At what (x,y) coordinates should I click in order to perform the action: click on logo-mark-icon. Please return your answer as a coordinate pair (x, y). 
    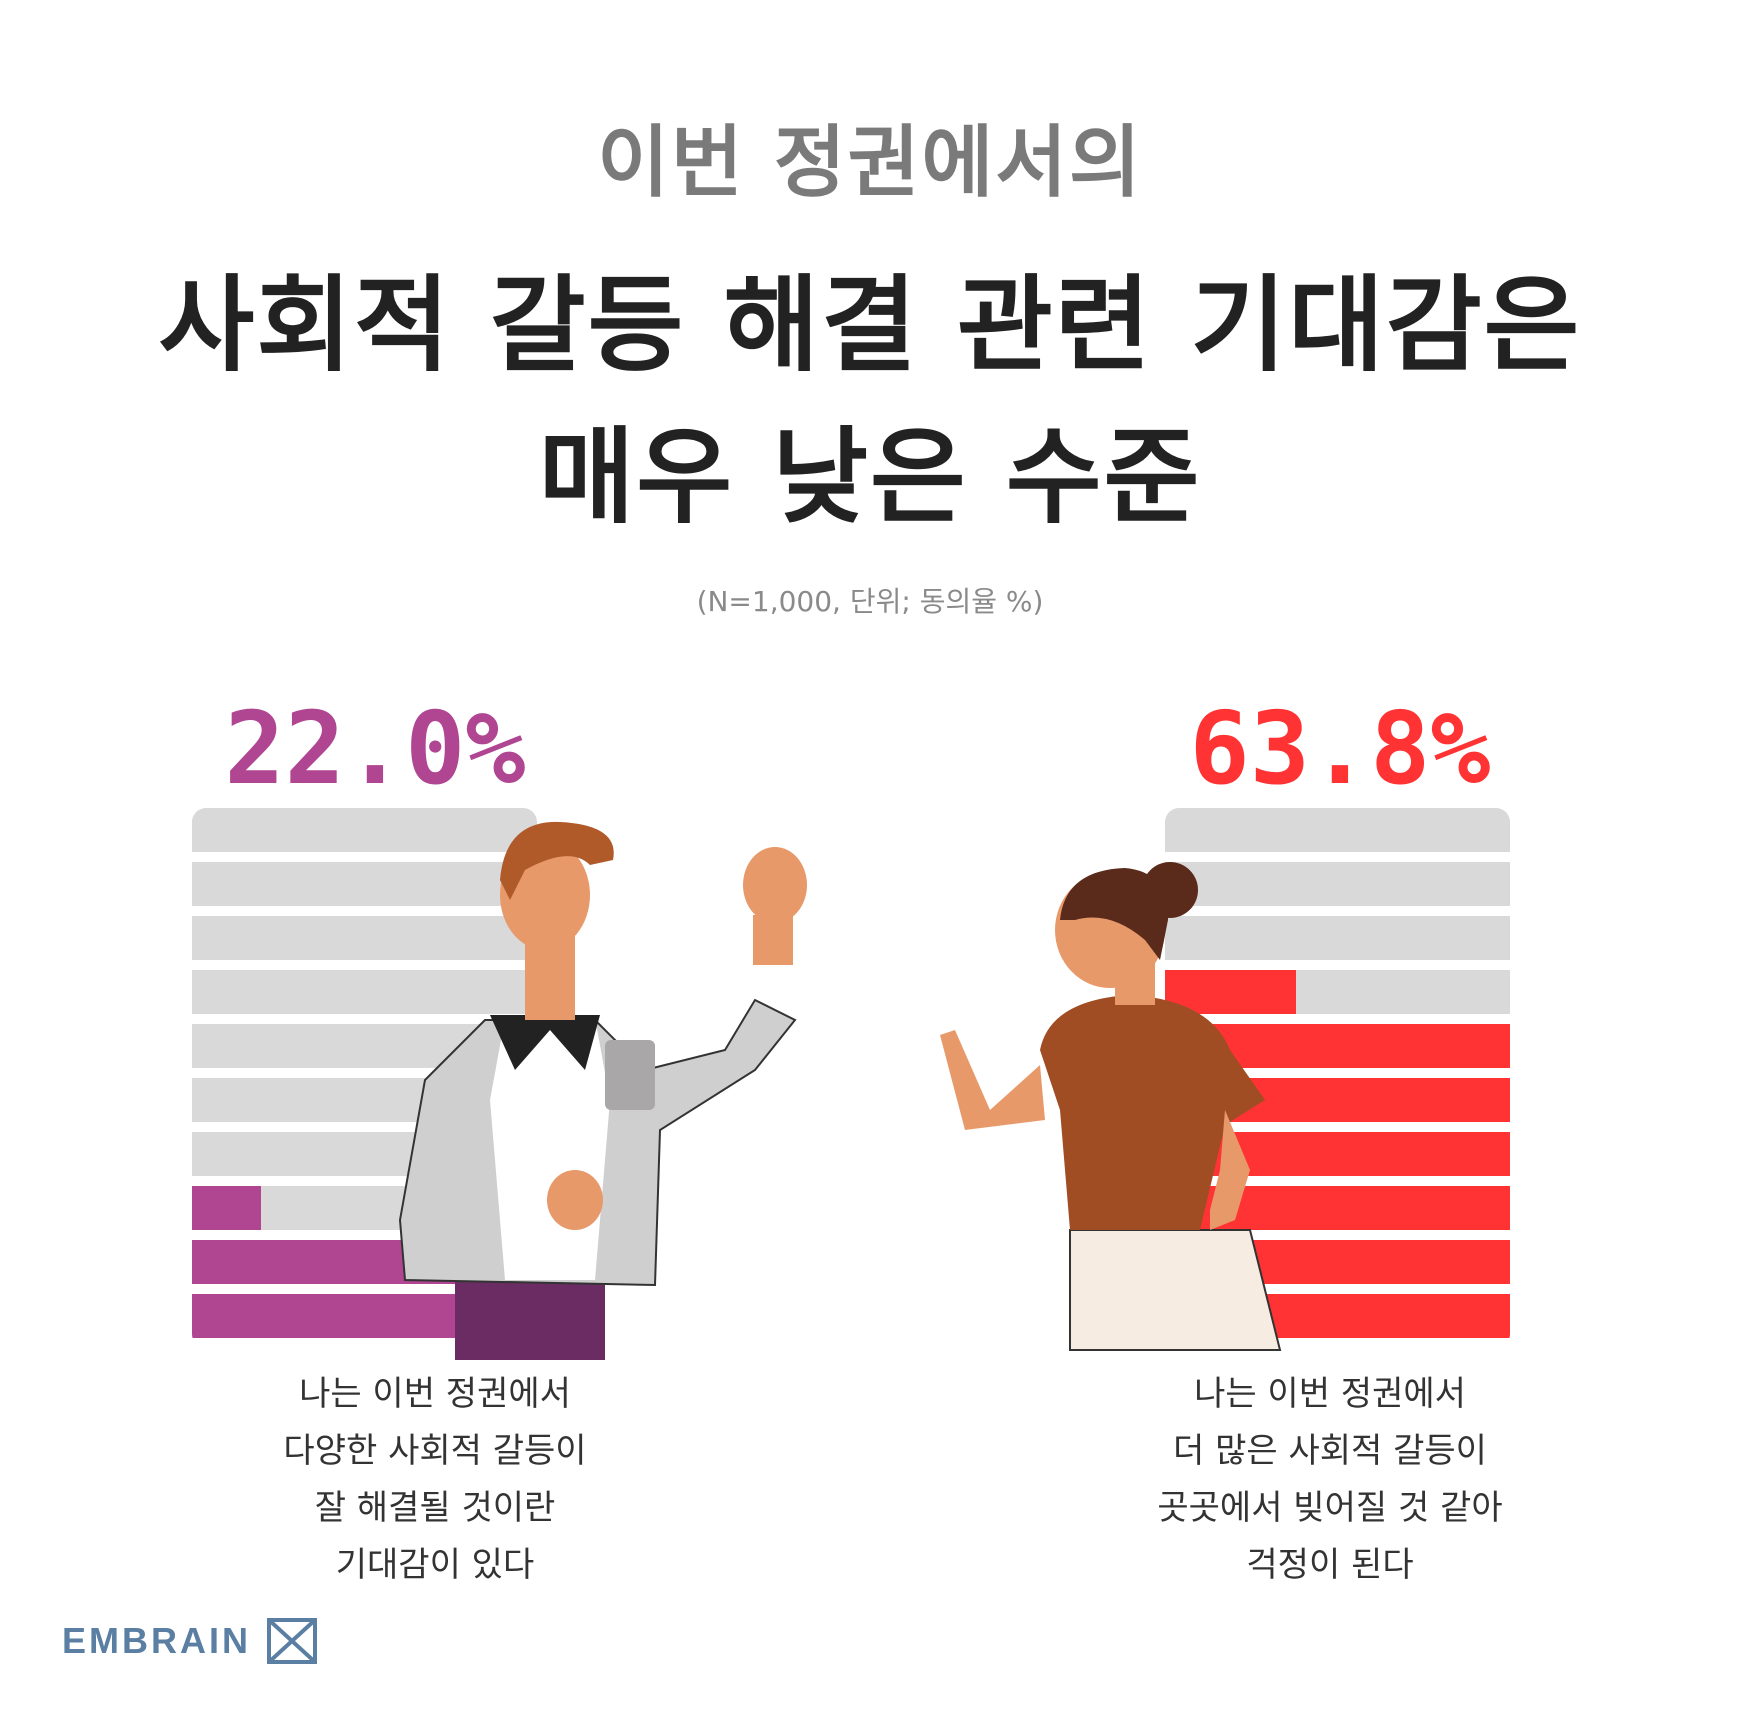
    Looking at the image, I should click on (292, 1641).